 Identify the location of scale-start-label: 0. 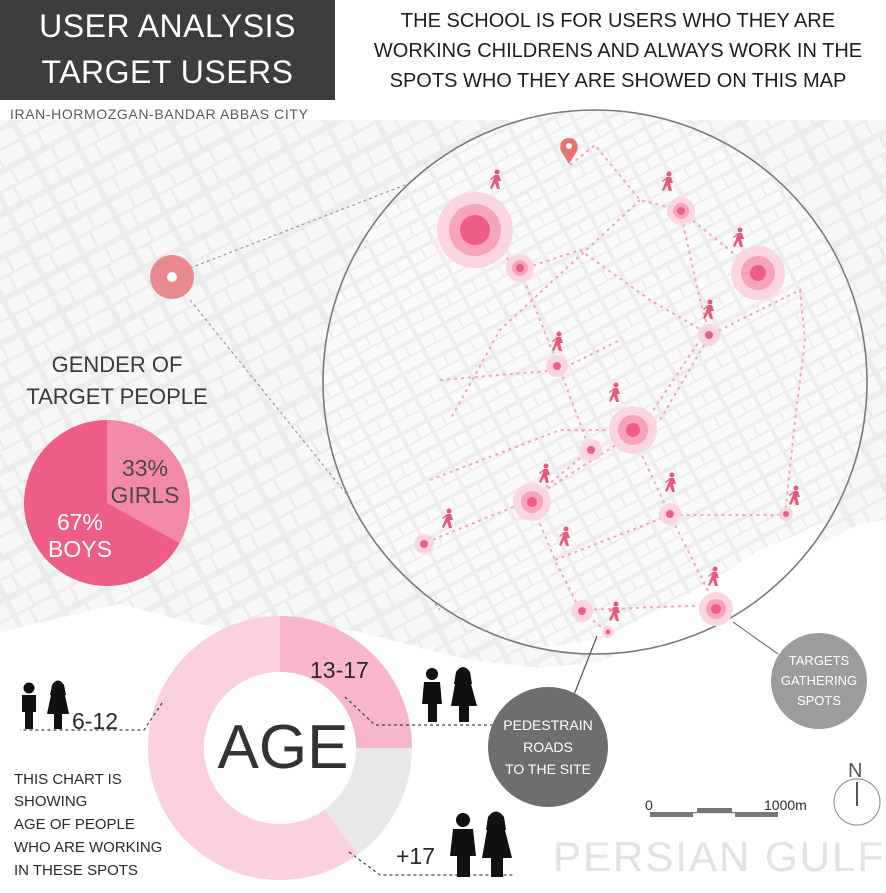
(649, 805).